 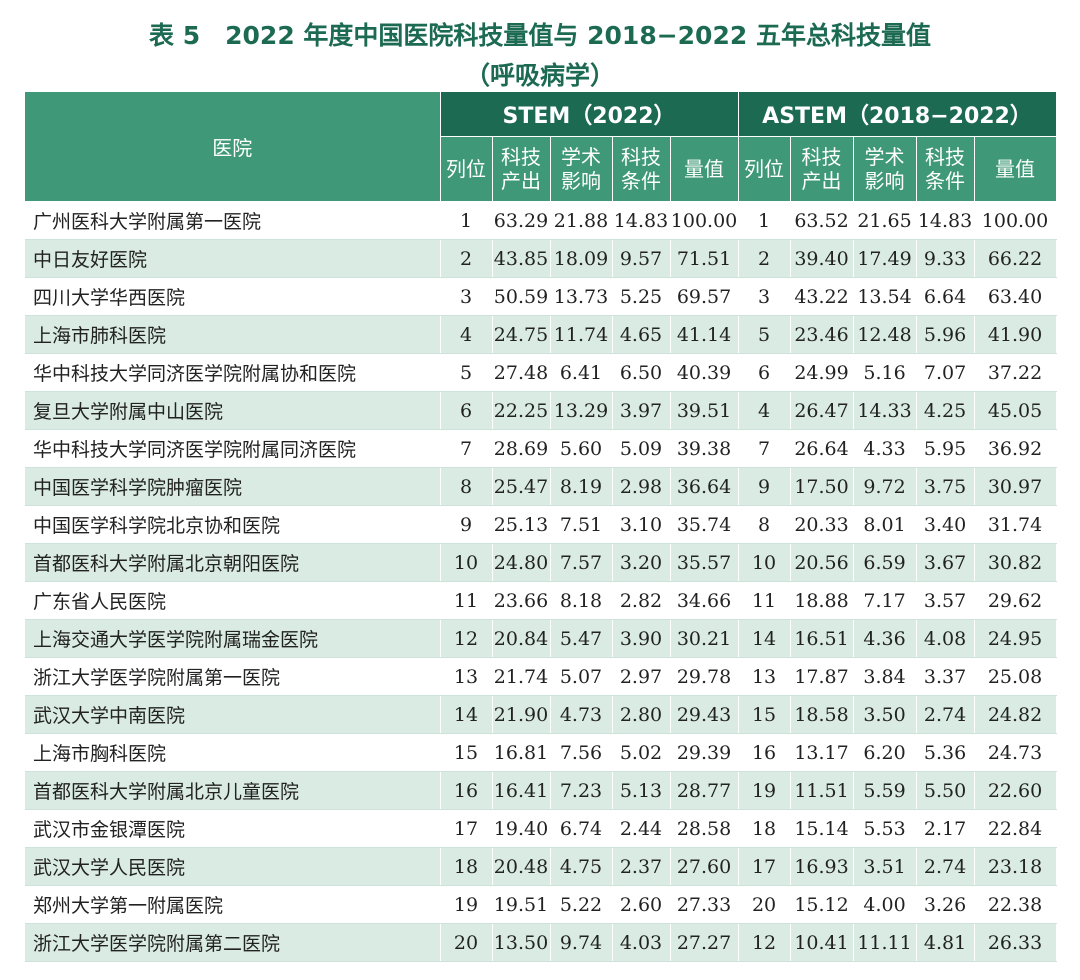 What do you see at coordinates (945, 258) in the screenshot?
I see `astem-condition-cell: 9.33` at bounding box center [945, 258].